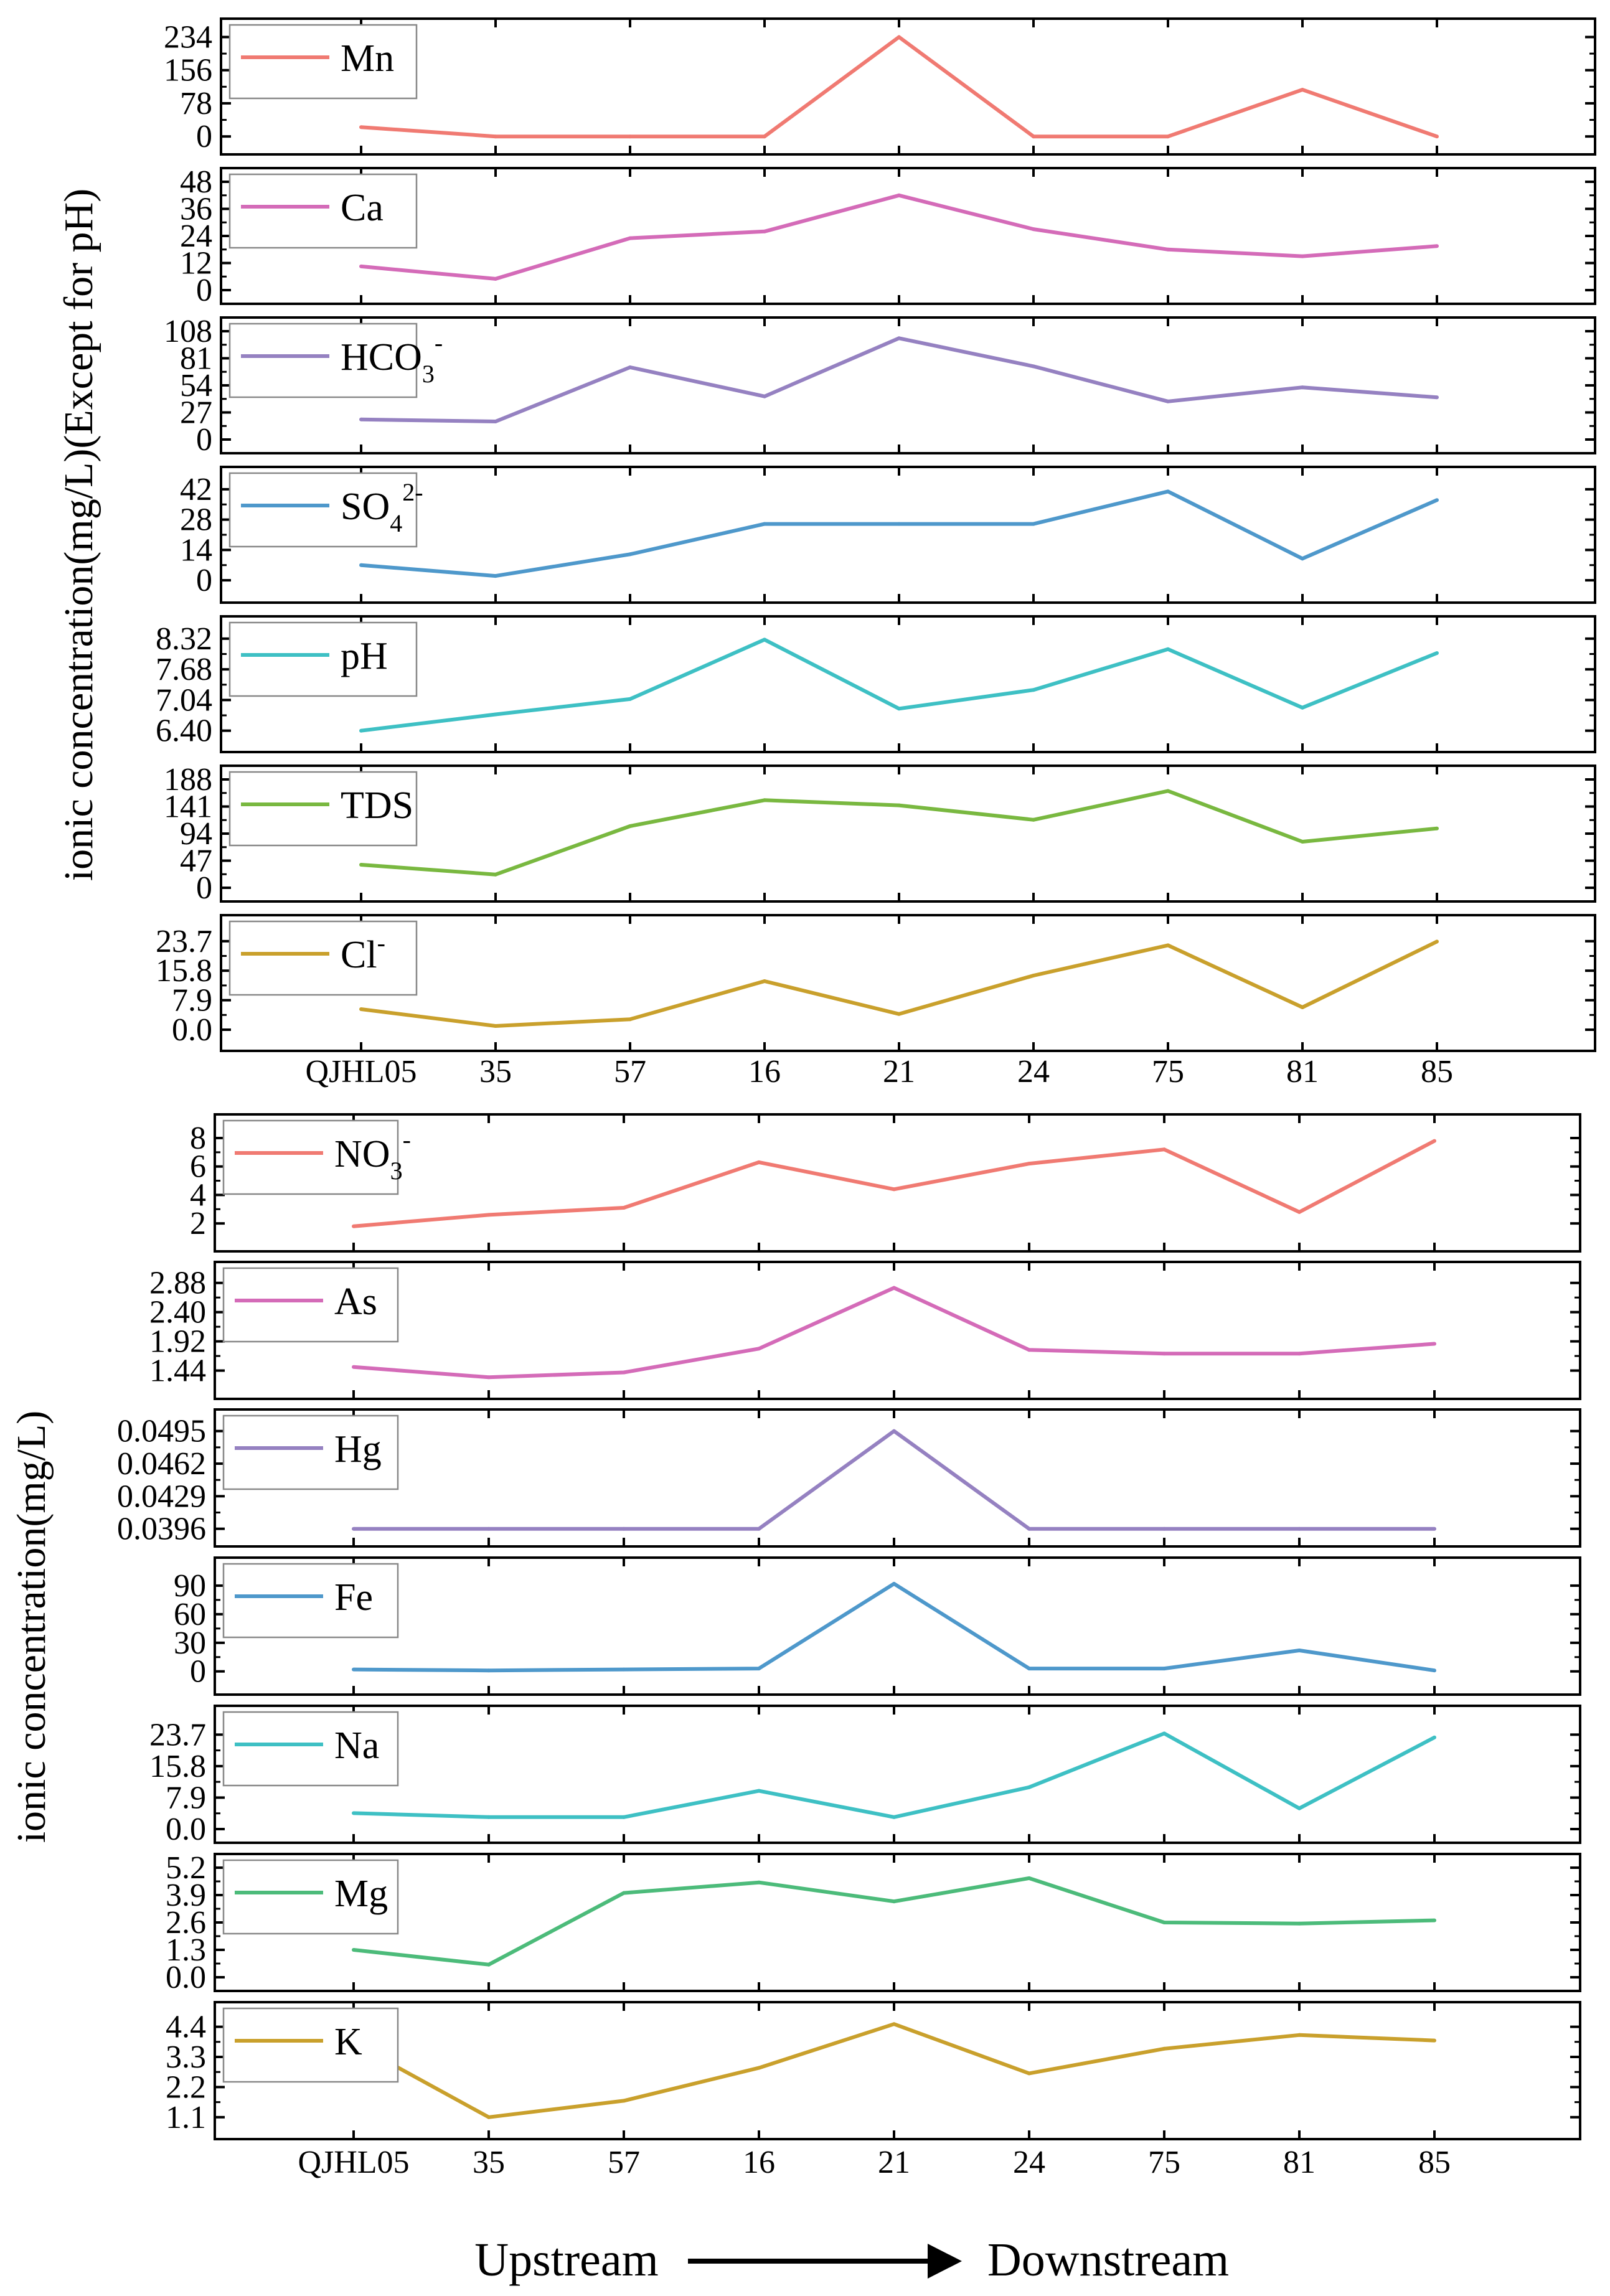 This screenshot has height=2296, width=1610. Describe the element at coordinates (184, 639) in the screenshot. I see `y-tick-label: 8.32` at that location.